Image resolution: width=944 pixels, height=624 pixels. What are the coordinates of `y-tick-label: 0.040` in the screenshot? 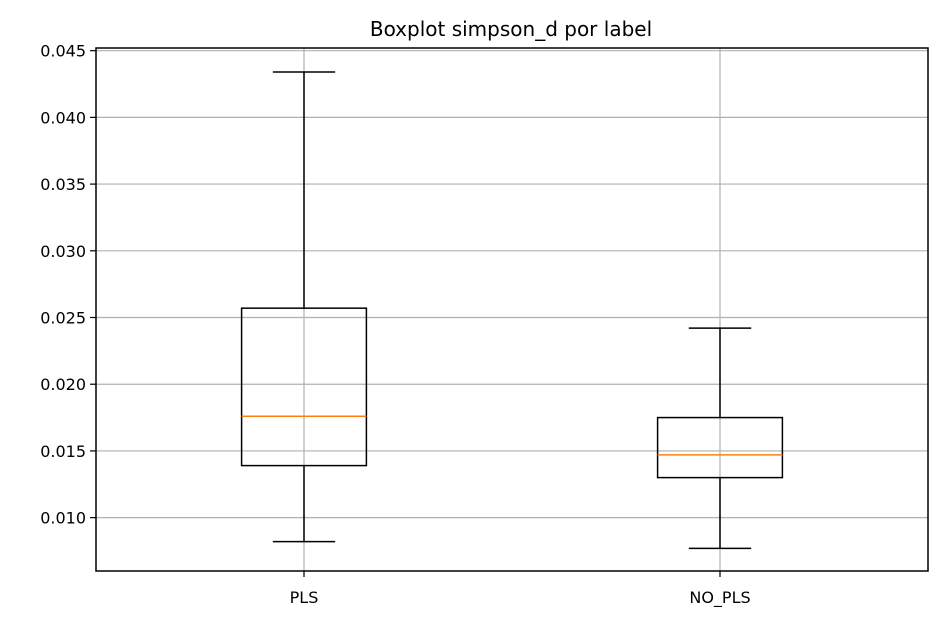 It's located at (63, 117).